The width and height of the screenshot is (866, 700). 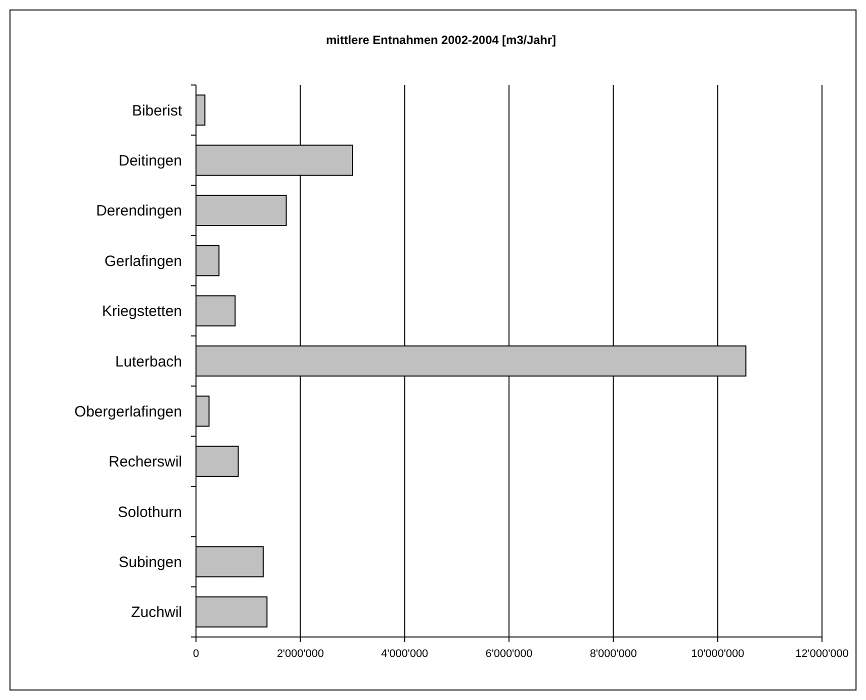 I want to click on y-tick-label: Deitingen, so click(x=150, y=161).